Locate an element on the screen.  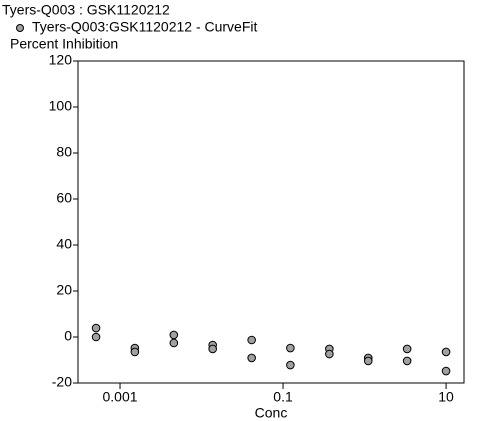
y-tick-label: 40 is located at coordinates (64, 244).